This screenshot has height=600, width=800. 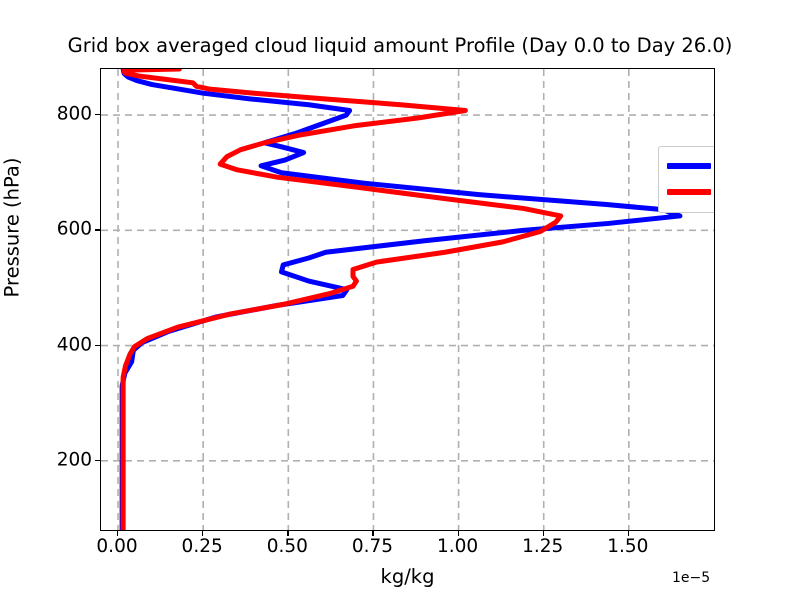 I want to click on x-tick-label: 1.25, so click(x=543, y=546).